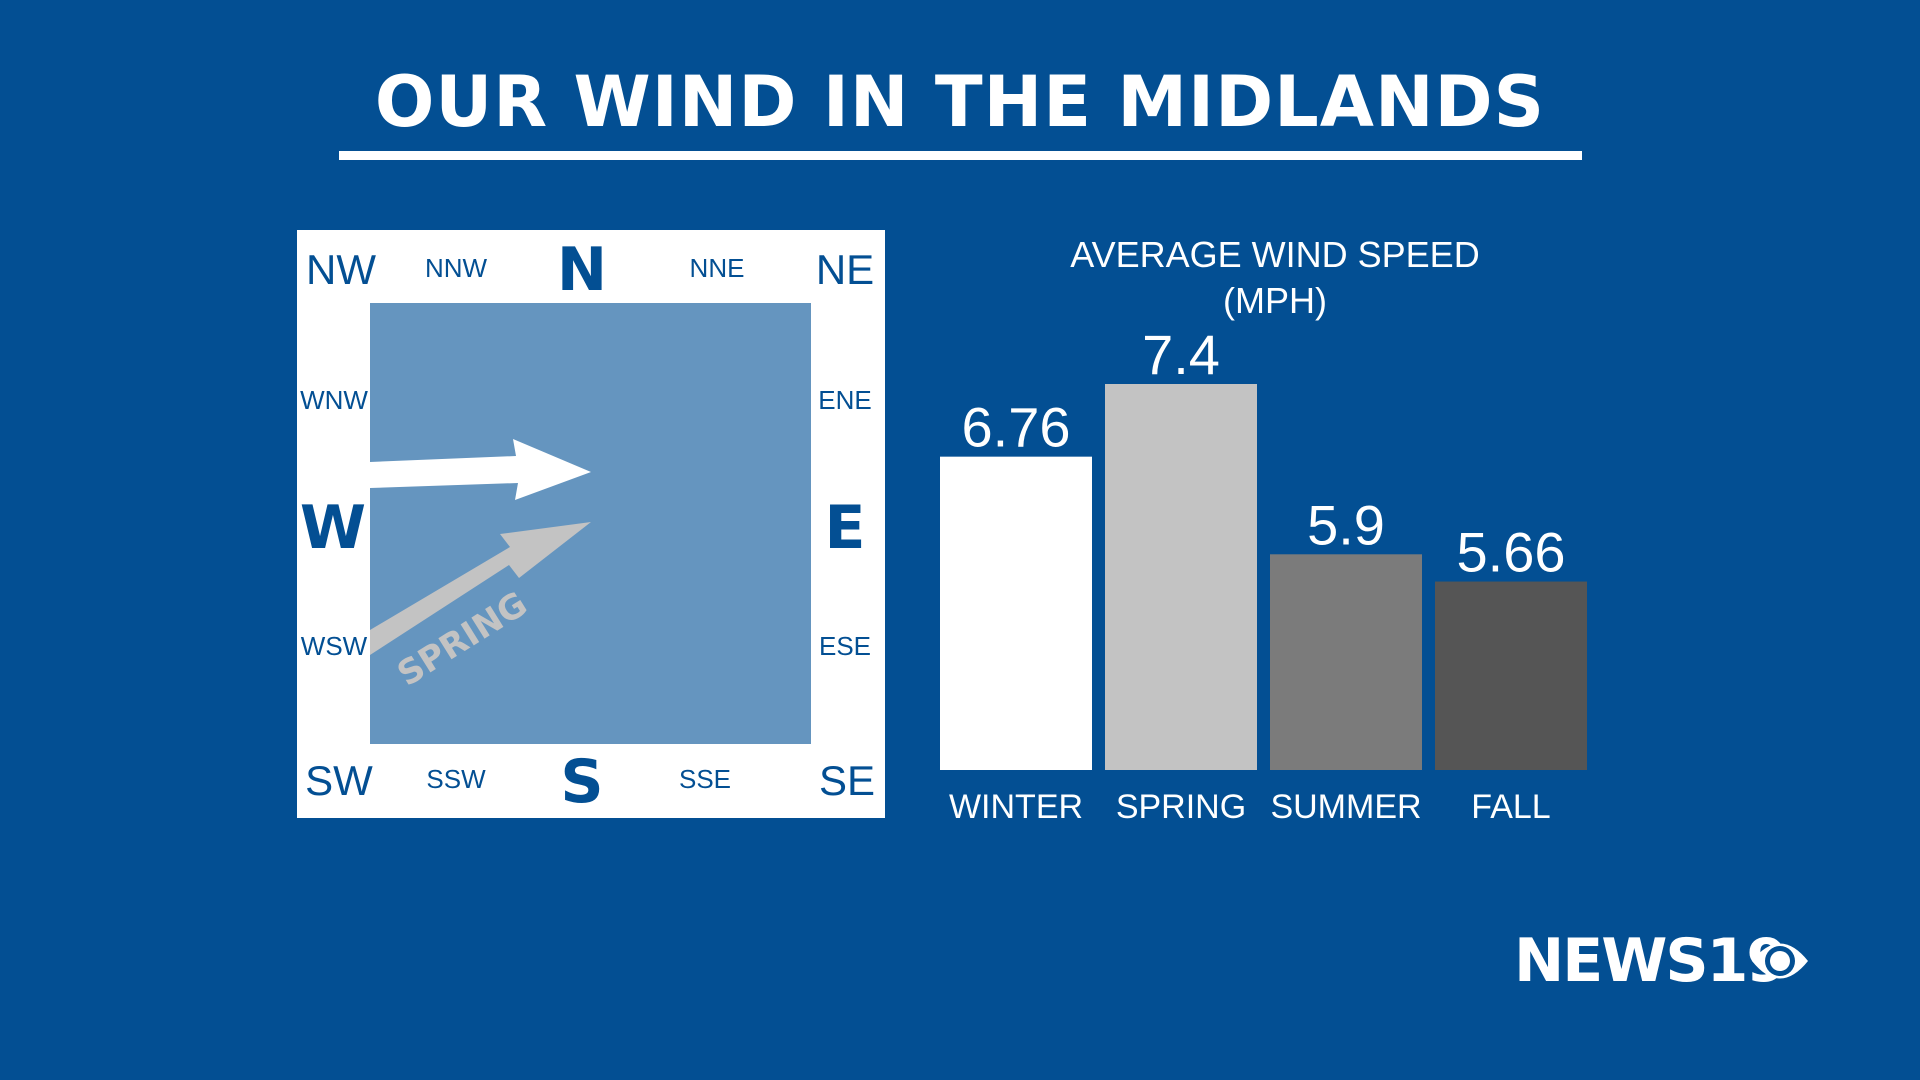  What do you see at coordinates (960, 155) in the screenshot?
I see `title-underline` at bounding box center [960, 155].